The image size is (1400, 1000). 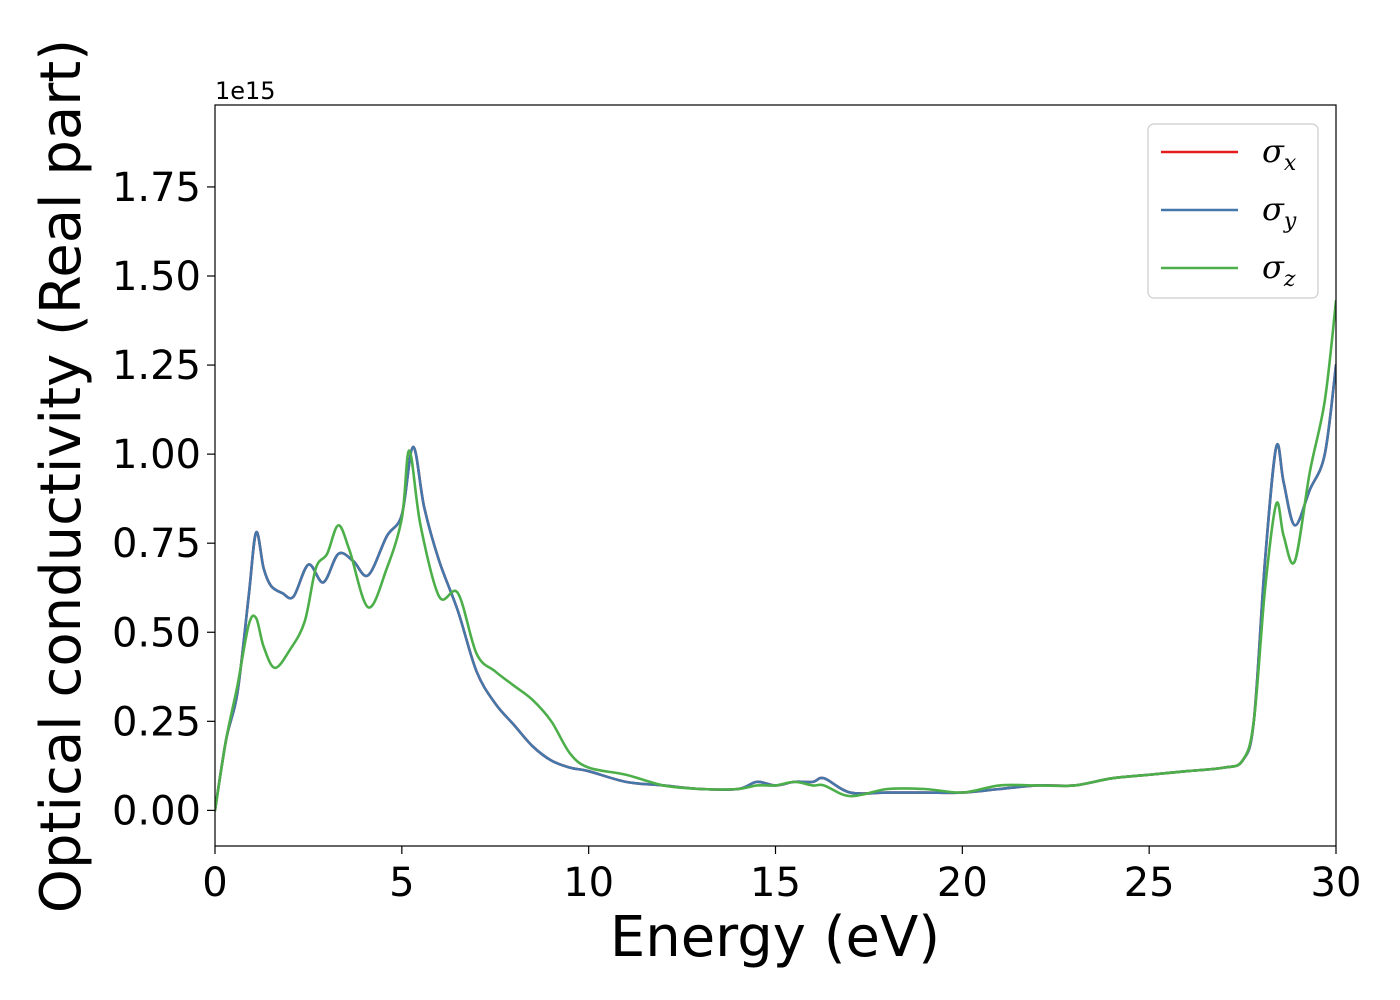 What do you see at coordinates (156, 277) in the screenshot?
I see `y-tick-label: 1.50` at bounding box center [156, 277].